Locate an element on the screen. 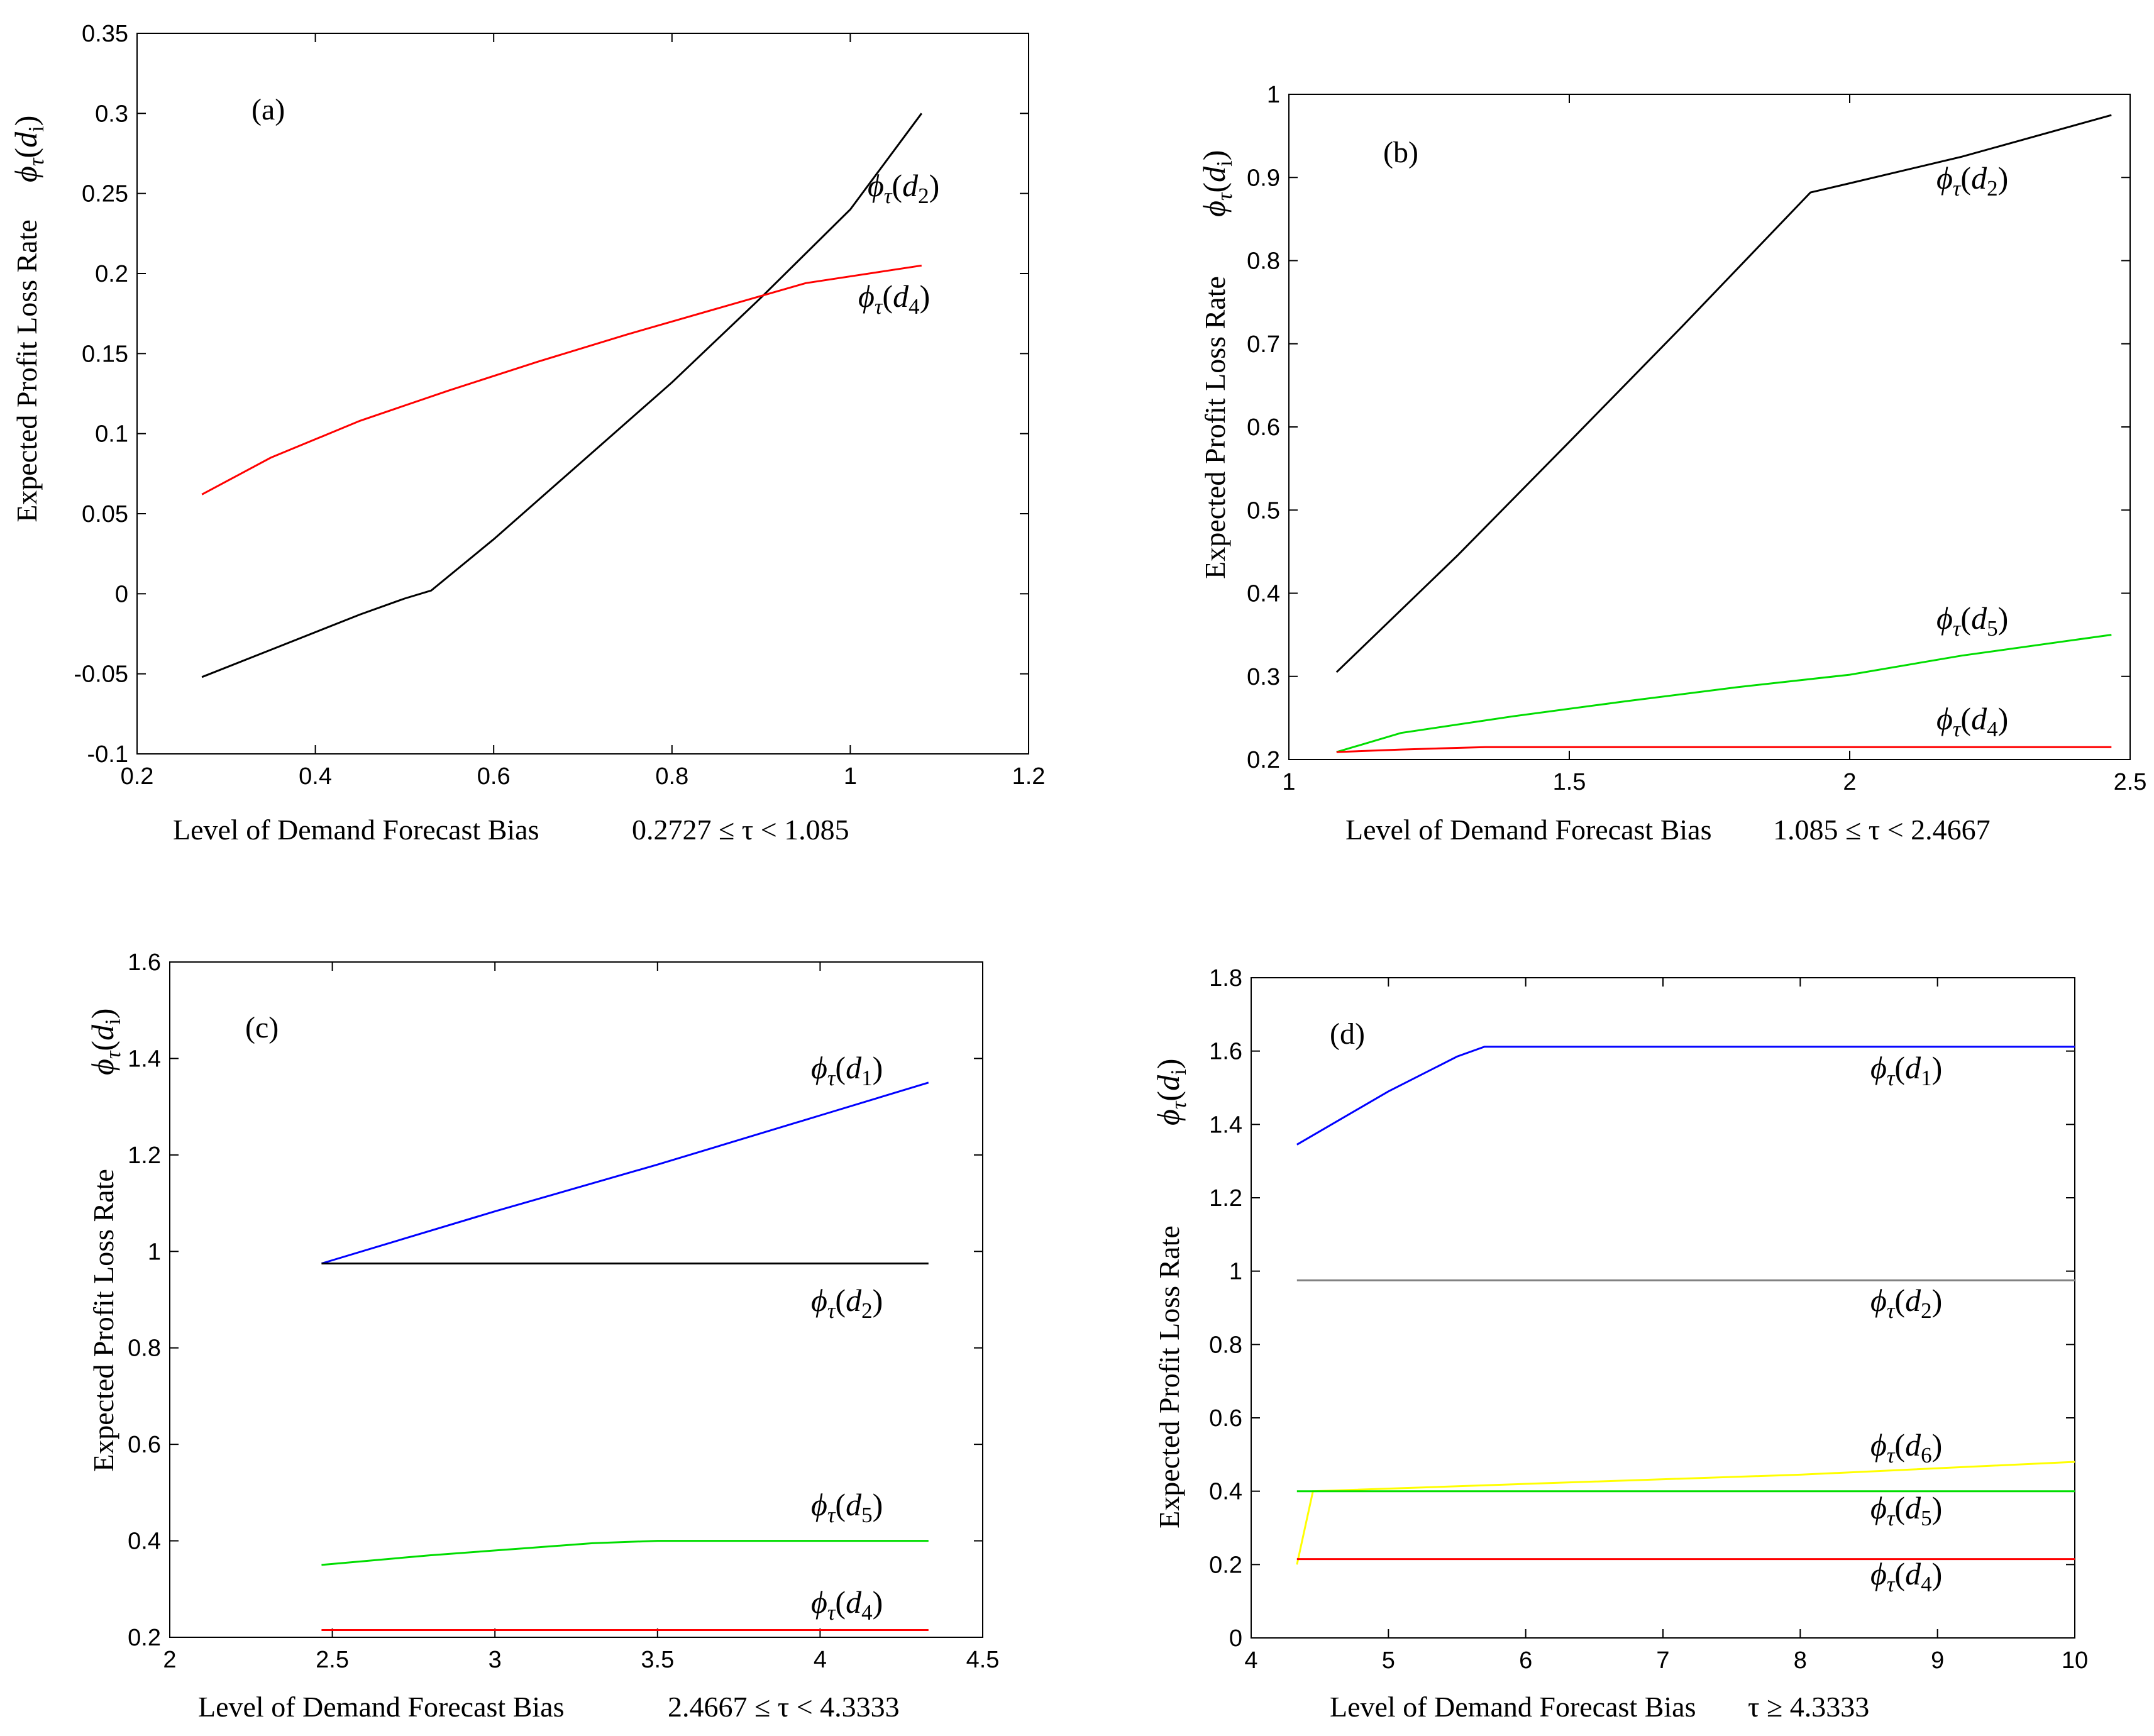 The width and height of the screenshot is (2154, 1736). x-tick-label: 4.5 is located at coordinates (983, 1660).